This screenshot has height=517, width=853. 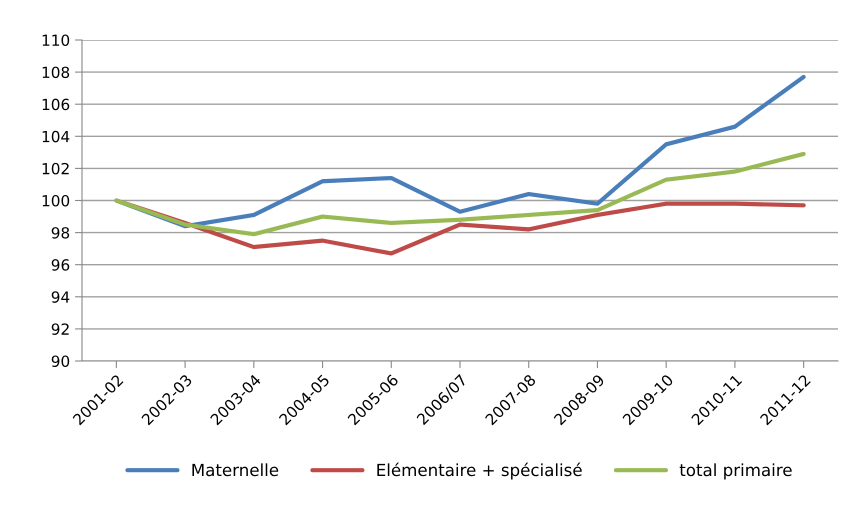 What do you see at coordinates (736, 471) in the screenshot?
I see `legend-label: total primaire` at bounding box center [736, 471].